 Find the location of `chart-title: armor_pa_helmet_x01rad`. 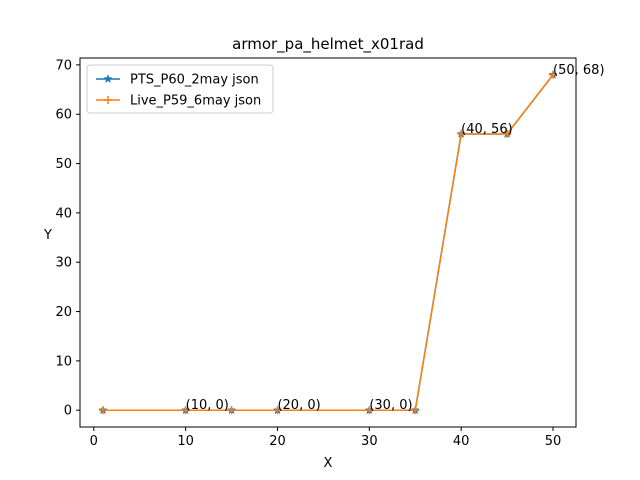

chart-title: armor_pa_helmet_x01rad is located at coordinates (328, 44).